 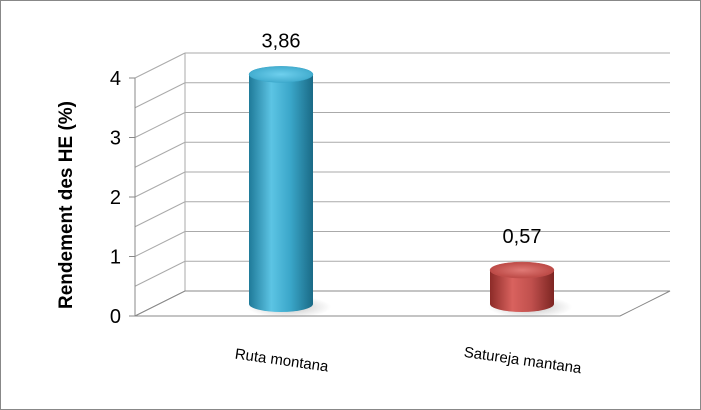 I want to click on y-tick-label: 3, so click(x=115, y=139).